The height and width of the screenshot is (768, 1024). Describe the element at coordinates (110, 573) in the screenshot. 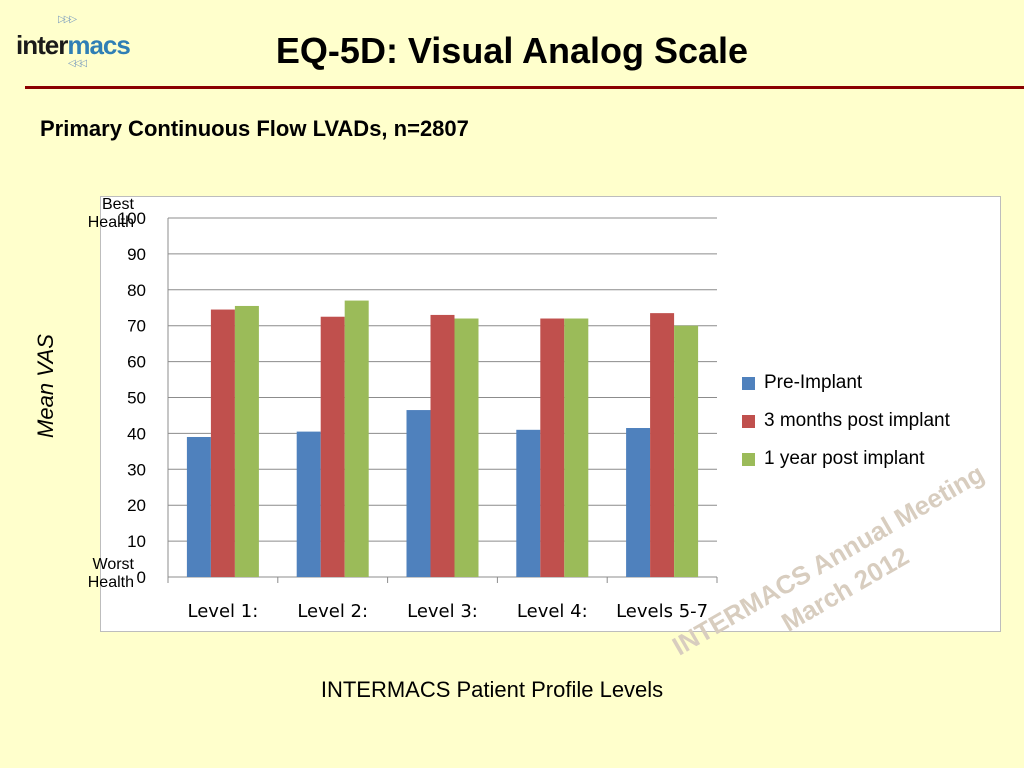

I see `worst-health-label: Worst Health` at that location.